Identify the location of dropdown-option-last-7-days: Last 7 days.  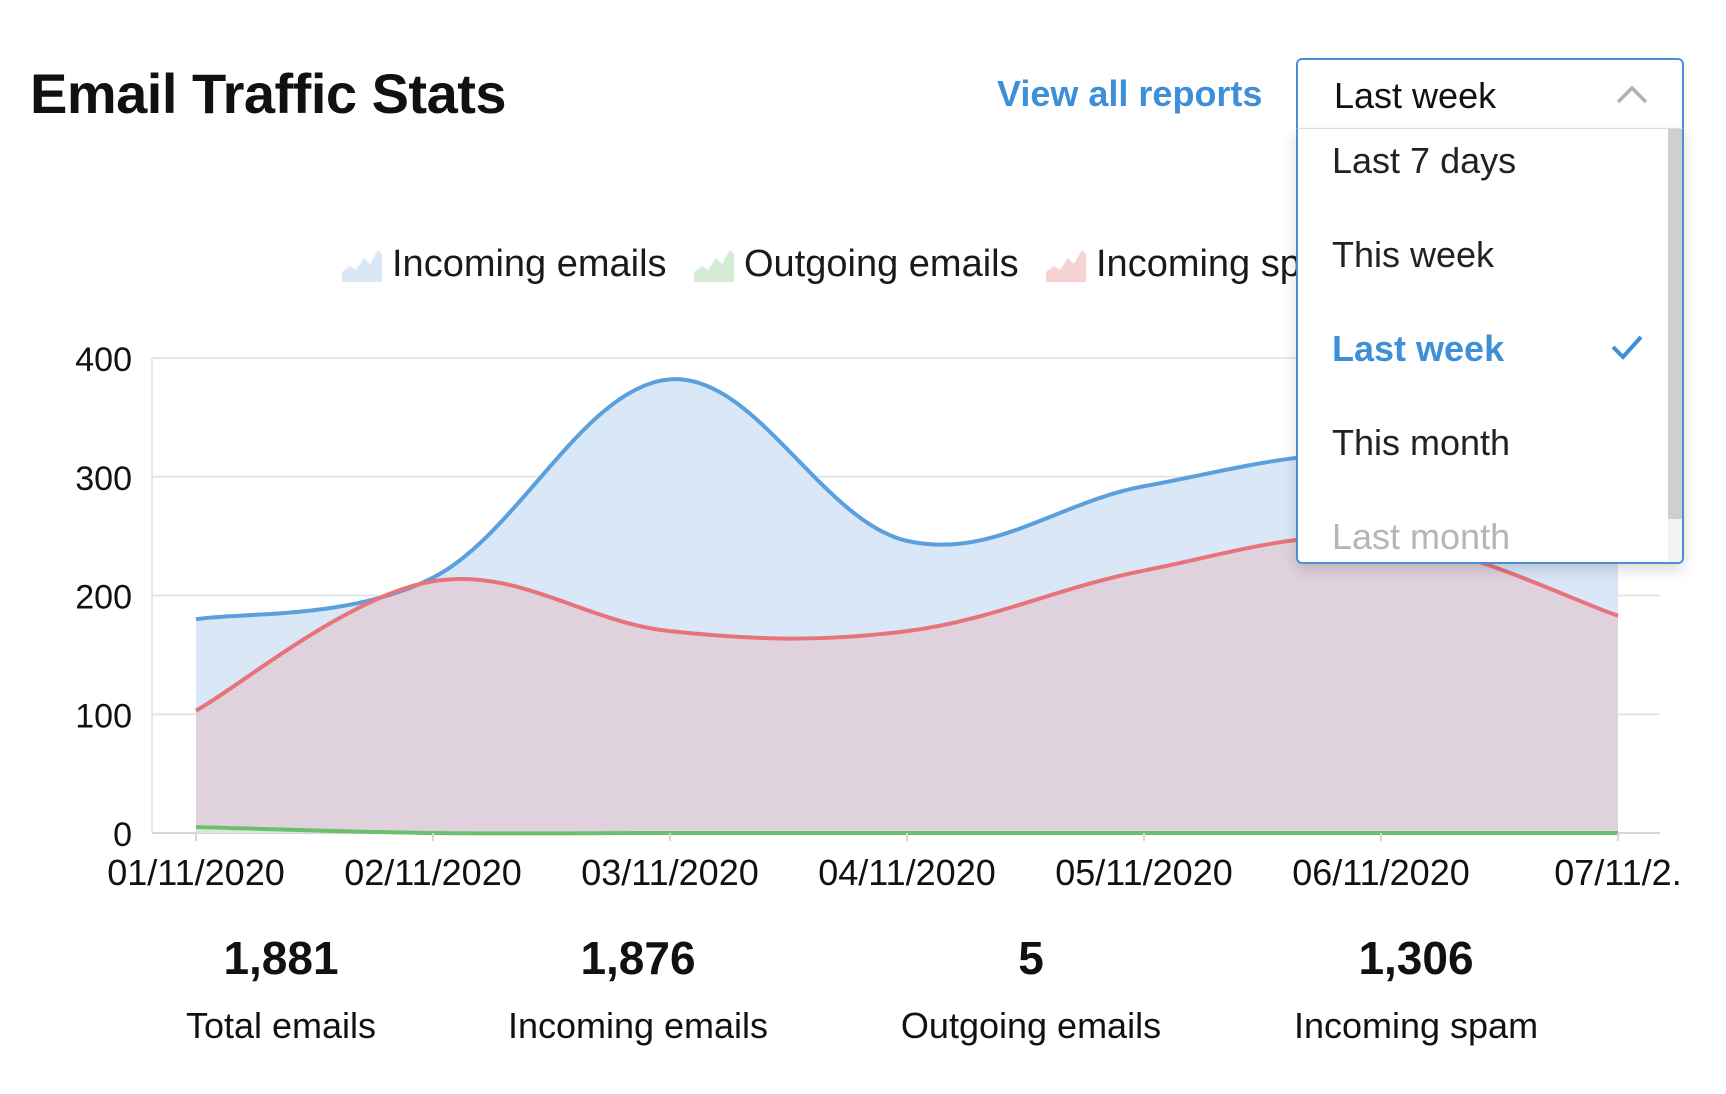
(1424, 160).